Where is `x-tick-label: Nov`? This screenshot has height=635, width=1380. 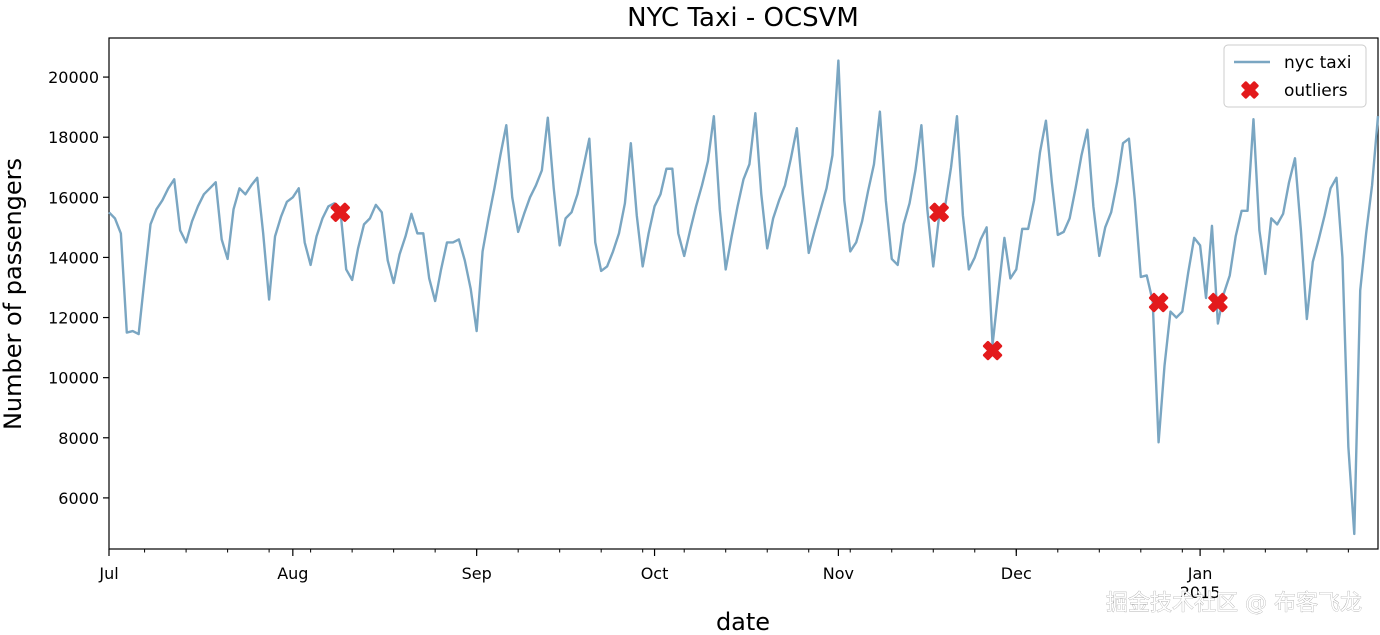 x-tick-label: Nov is located at coordinates (838, 573).